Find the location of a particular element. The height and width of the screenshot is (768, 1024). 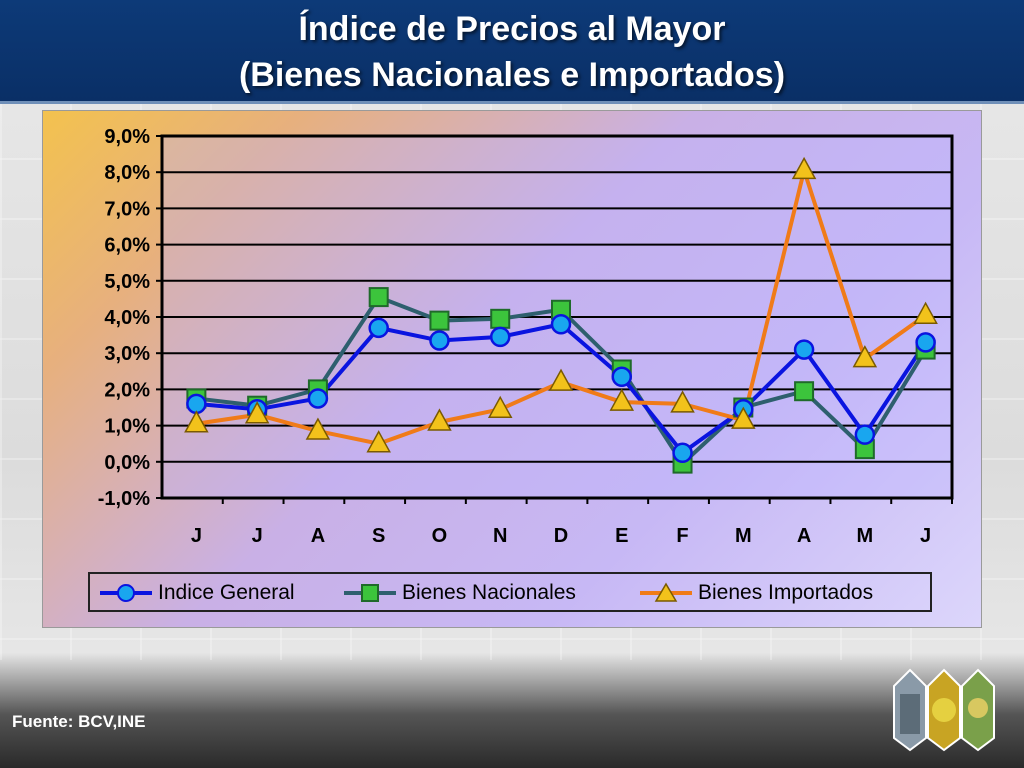

institution-logo-icon is located at coordinates (944, 710).